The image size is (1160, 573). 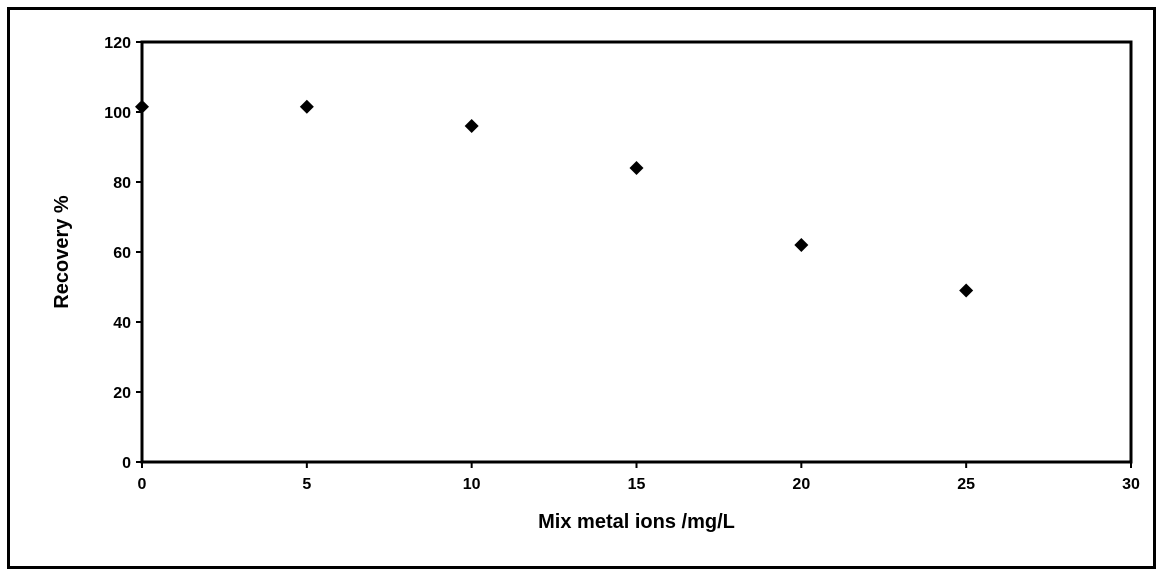 What do you see at coordinates (966, 484) in the screenshot?
I see `x-tick-label: 25` at bounding box center [966, 484].